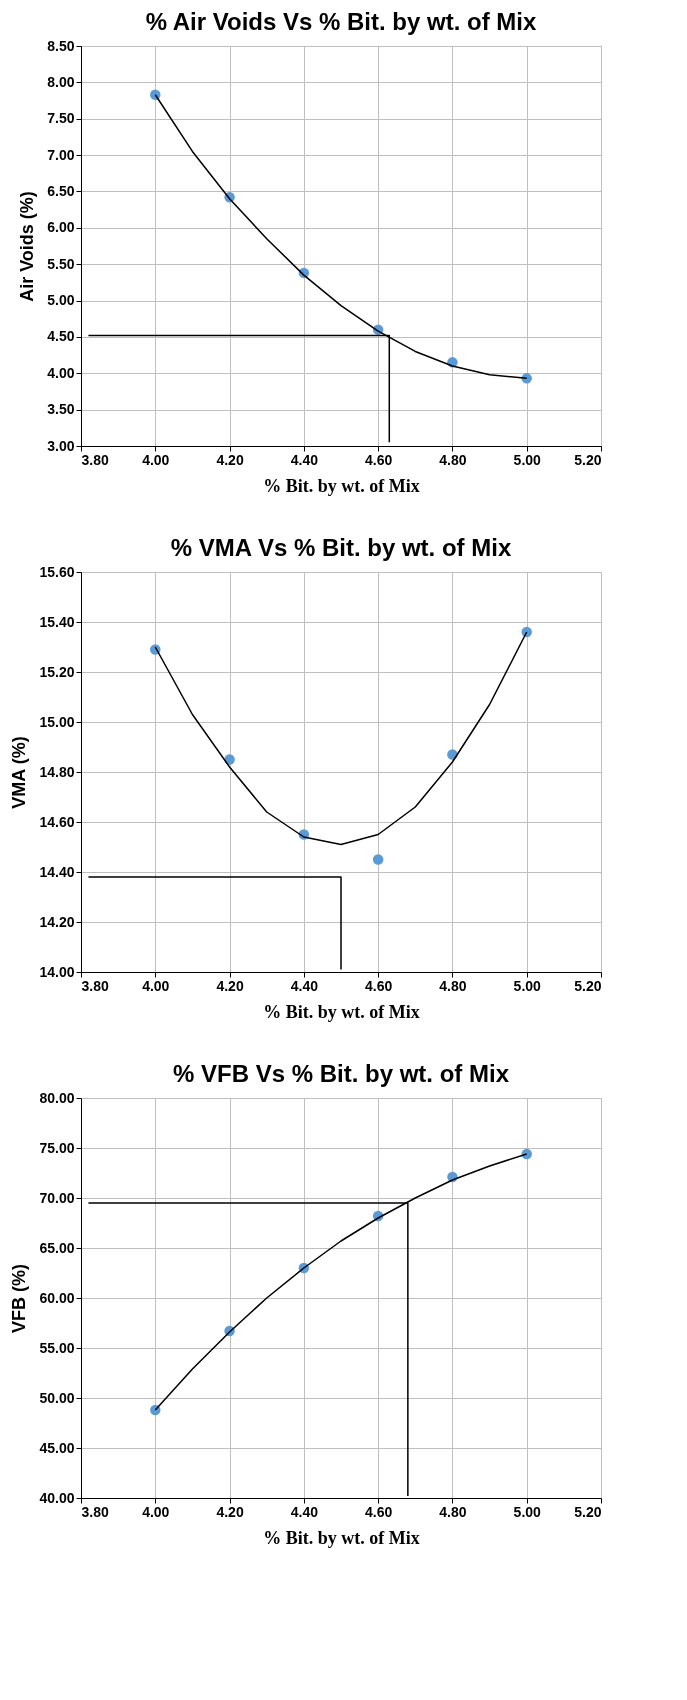 This screenshot has height=1700, width=687. What do you see at coordinates (57, 1447) in the screenshot?
I see `y-tick-label: 45.00` at bounding box center [57, 1447].